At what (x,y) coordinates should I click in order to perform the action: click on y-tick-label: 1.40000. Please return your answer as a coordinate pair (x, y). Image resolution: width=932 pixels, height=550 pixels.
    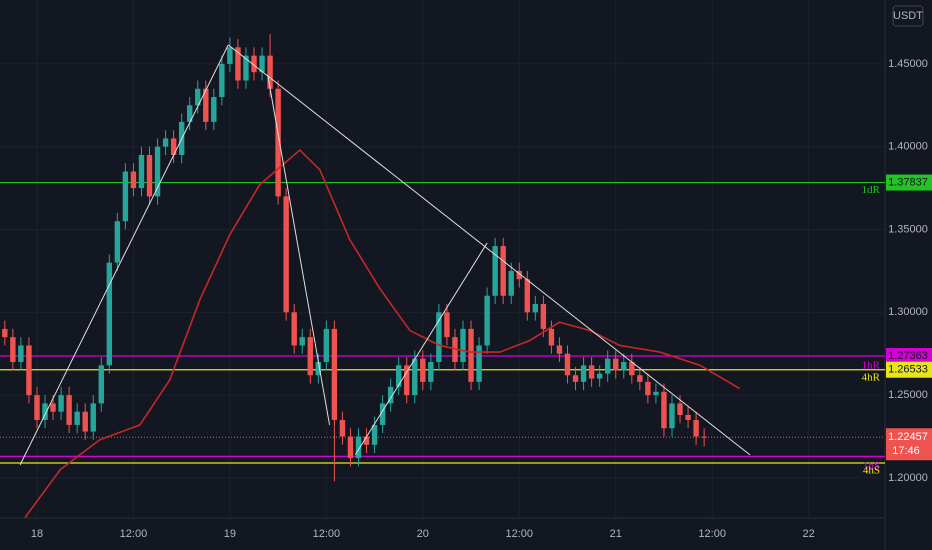
    Looking at the image, I should click on (908, 147).